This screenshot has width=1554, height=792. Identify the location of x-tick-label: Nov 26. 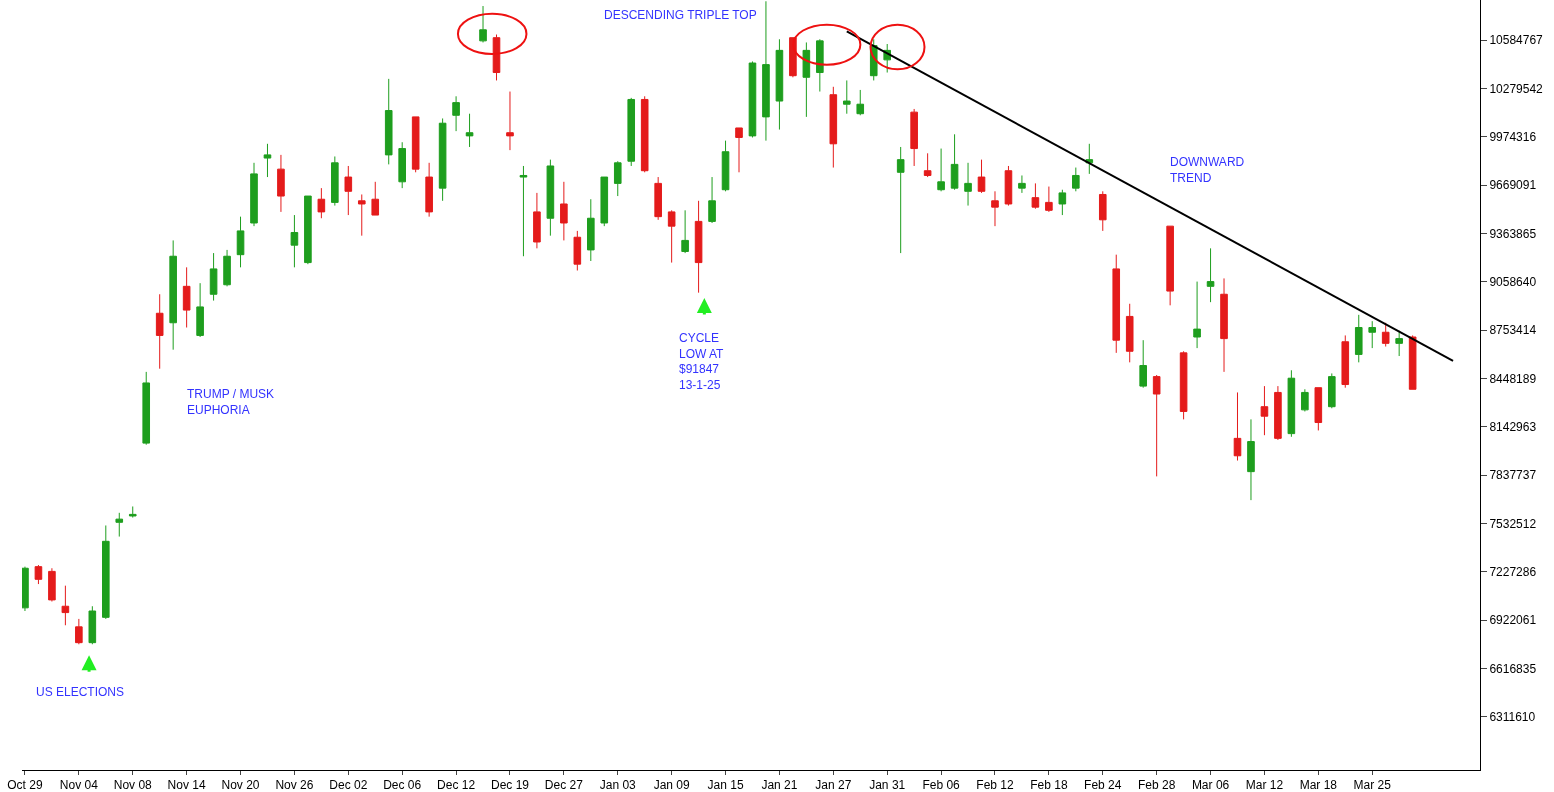
(294, 785).